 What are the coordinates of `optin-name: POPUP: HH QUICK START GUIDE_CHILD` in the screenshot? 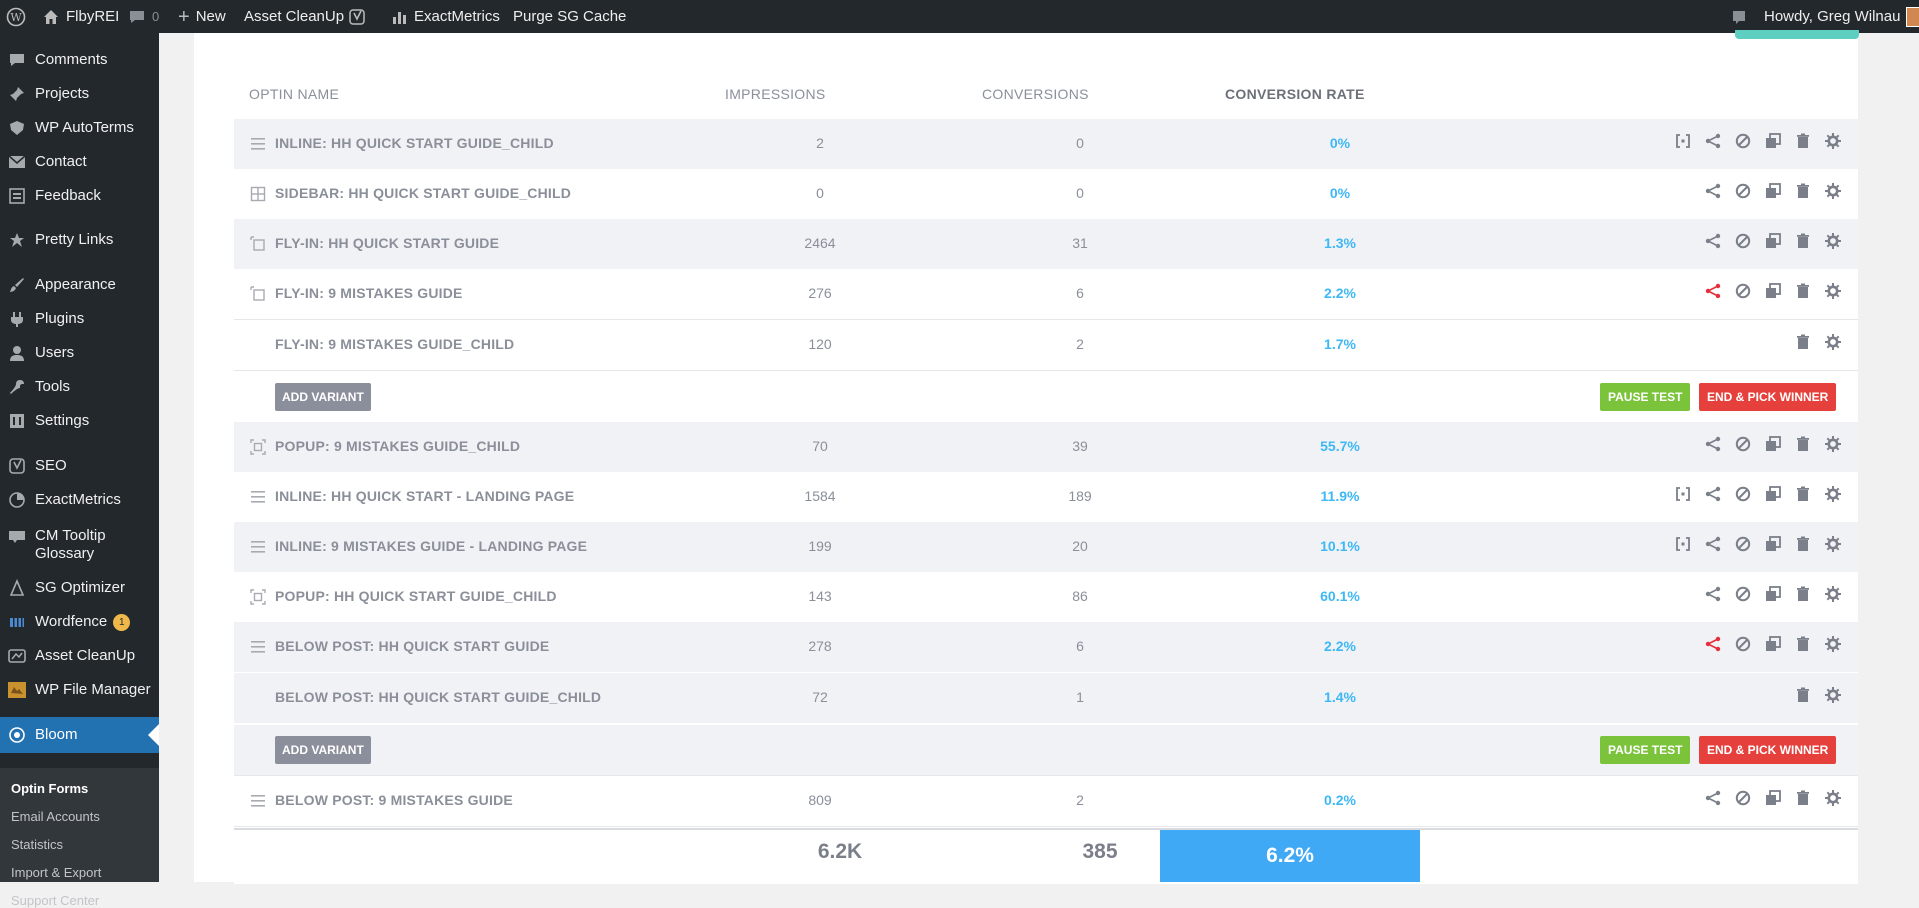 It's located at (416, 596).